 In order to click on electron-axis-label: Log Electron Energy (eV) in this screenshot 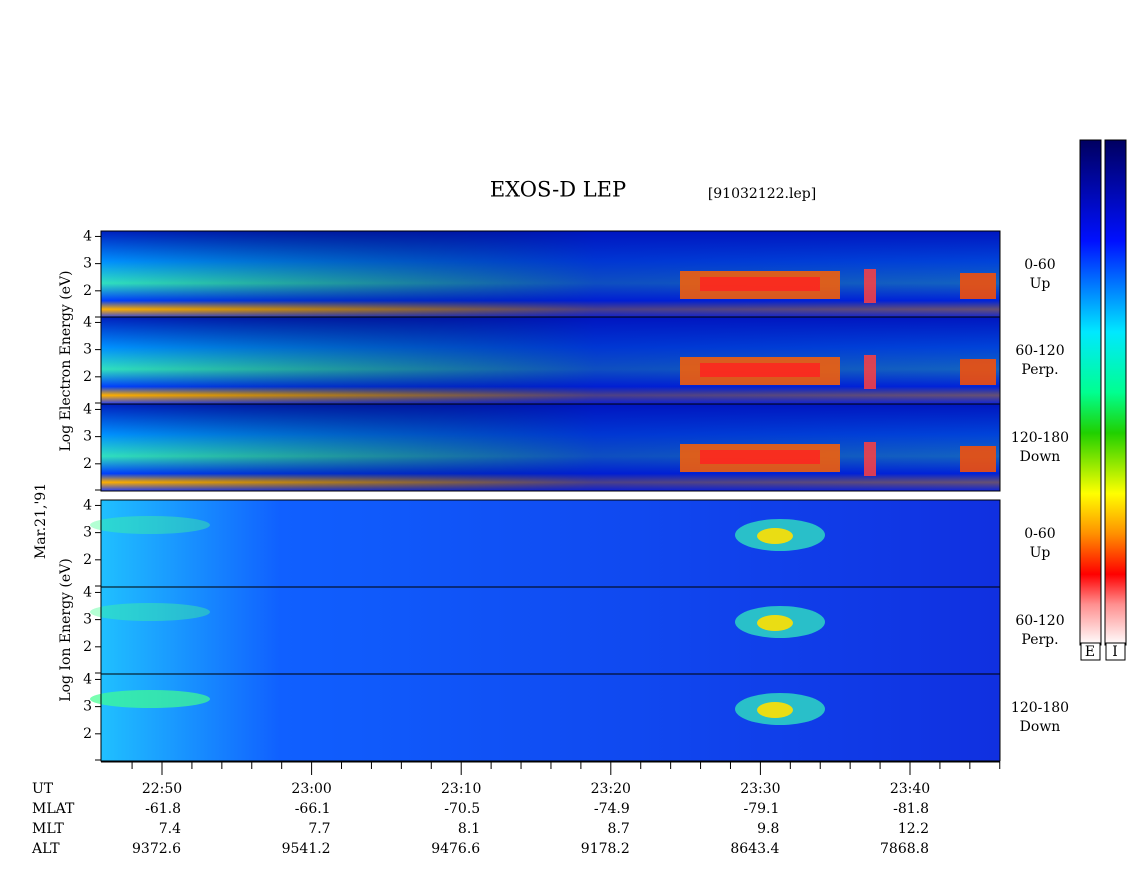, I will do `click(66, 360)`.